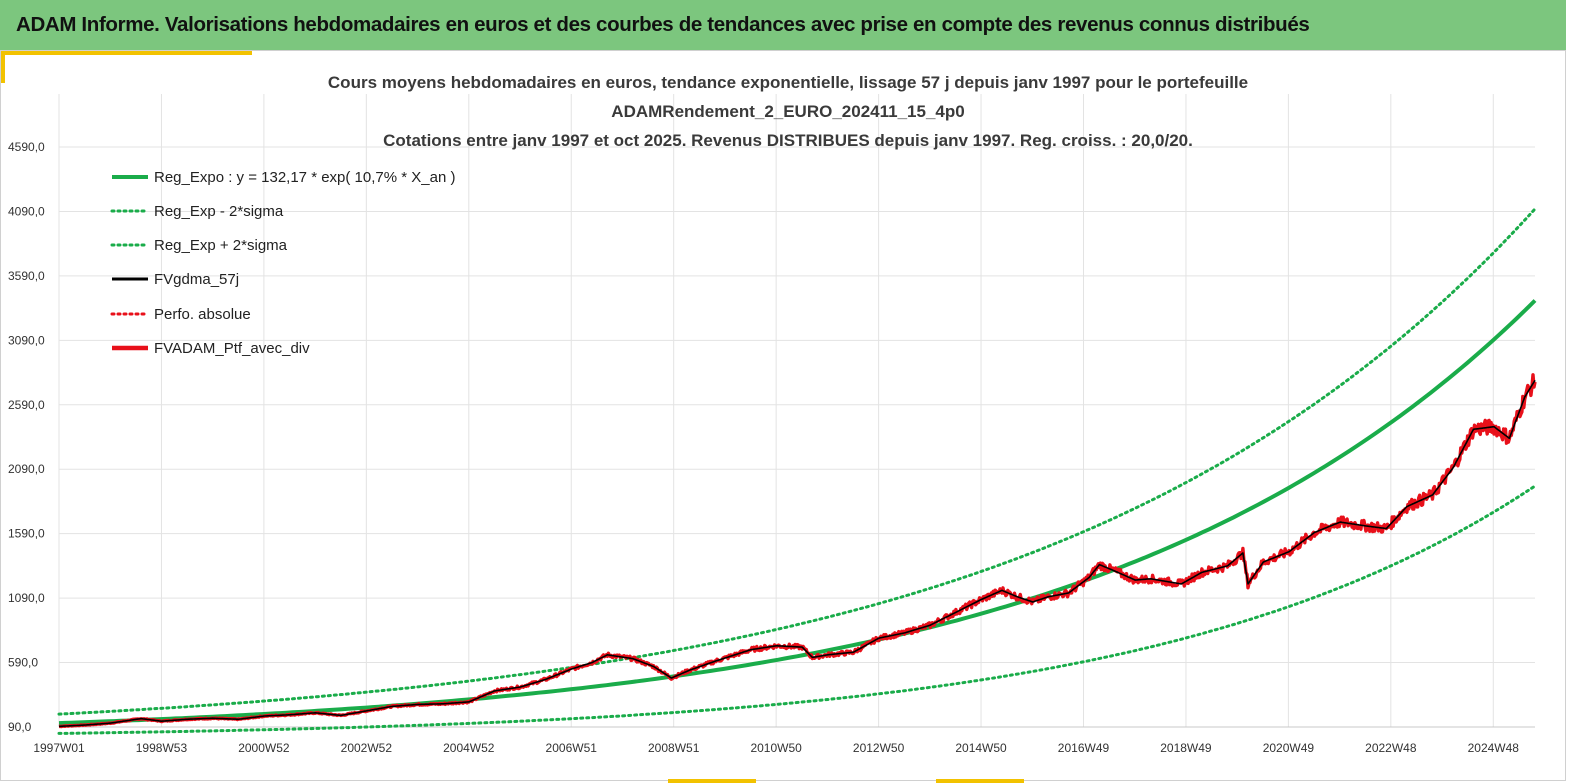 The width and height of the screenshot is (1569, 783). What do you see at coordinates (202, 314) in the screenshot?
I see `legend-label: Perfo. absolue` at bounding box center [202, 314].